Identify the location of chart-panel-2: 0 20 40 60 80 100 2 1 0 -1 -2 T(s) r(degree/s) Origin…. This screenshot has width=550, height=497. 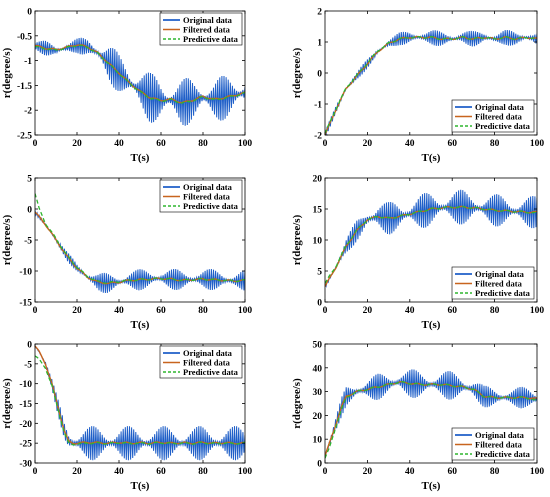
(417, 86).